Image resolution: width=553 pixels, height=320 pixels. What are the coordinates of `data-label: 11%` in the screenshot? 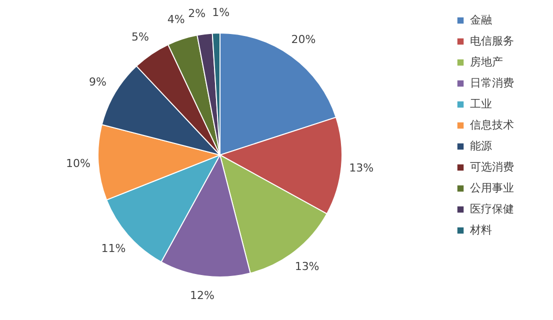 It's located at (113, 248).